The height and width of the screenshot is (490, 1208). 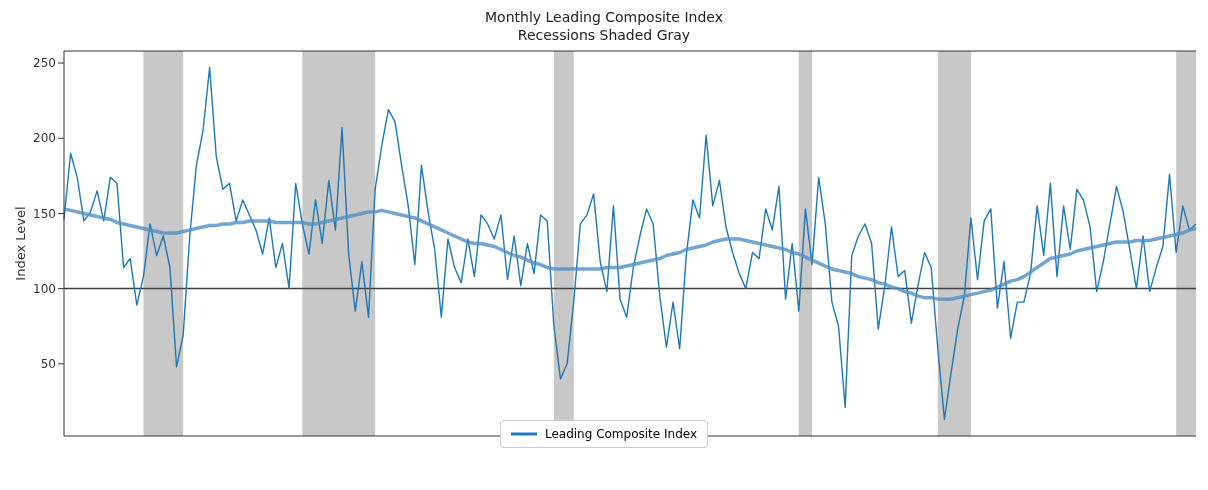 I want to click on y-tick-label: 200, so click(x=44, y=138).